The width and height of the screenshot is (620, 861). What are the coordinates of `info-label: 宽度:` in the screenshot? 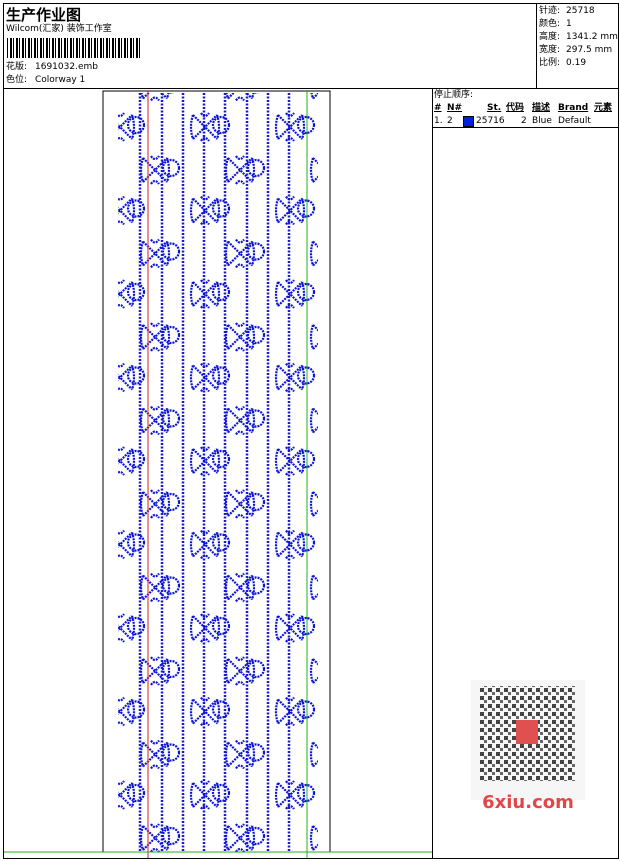 It's located at (550, 50).